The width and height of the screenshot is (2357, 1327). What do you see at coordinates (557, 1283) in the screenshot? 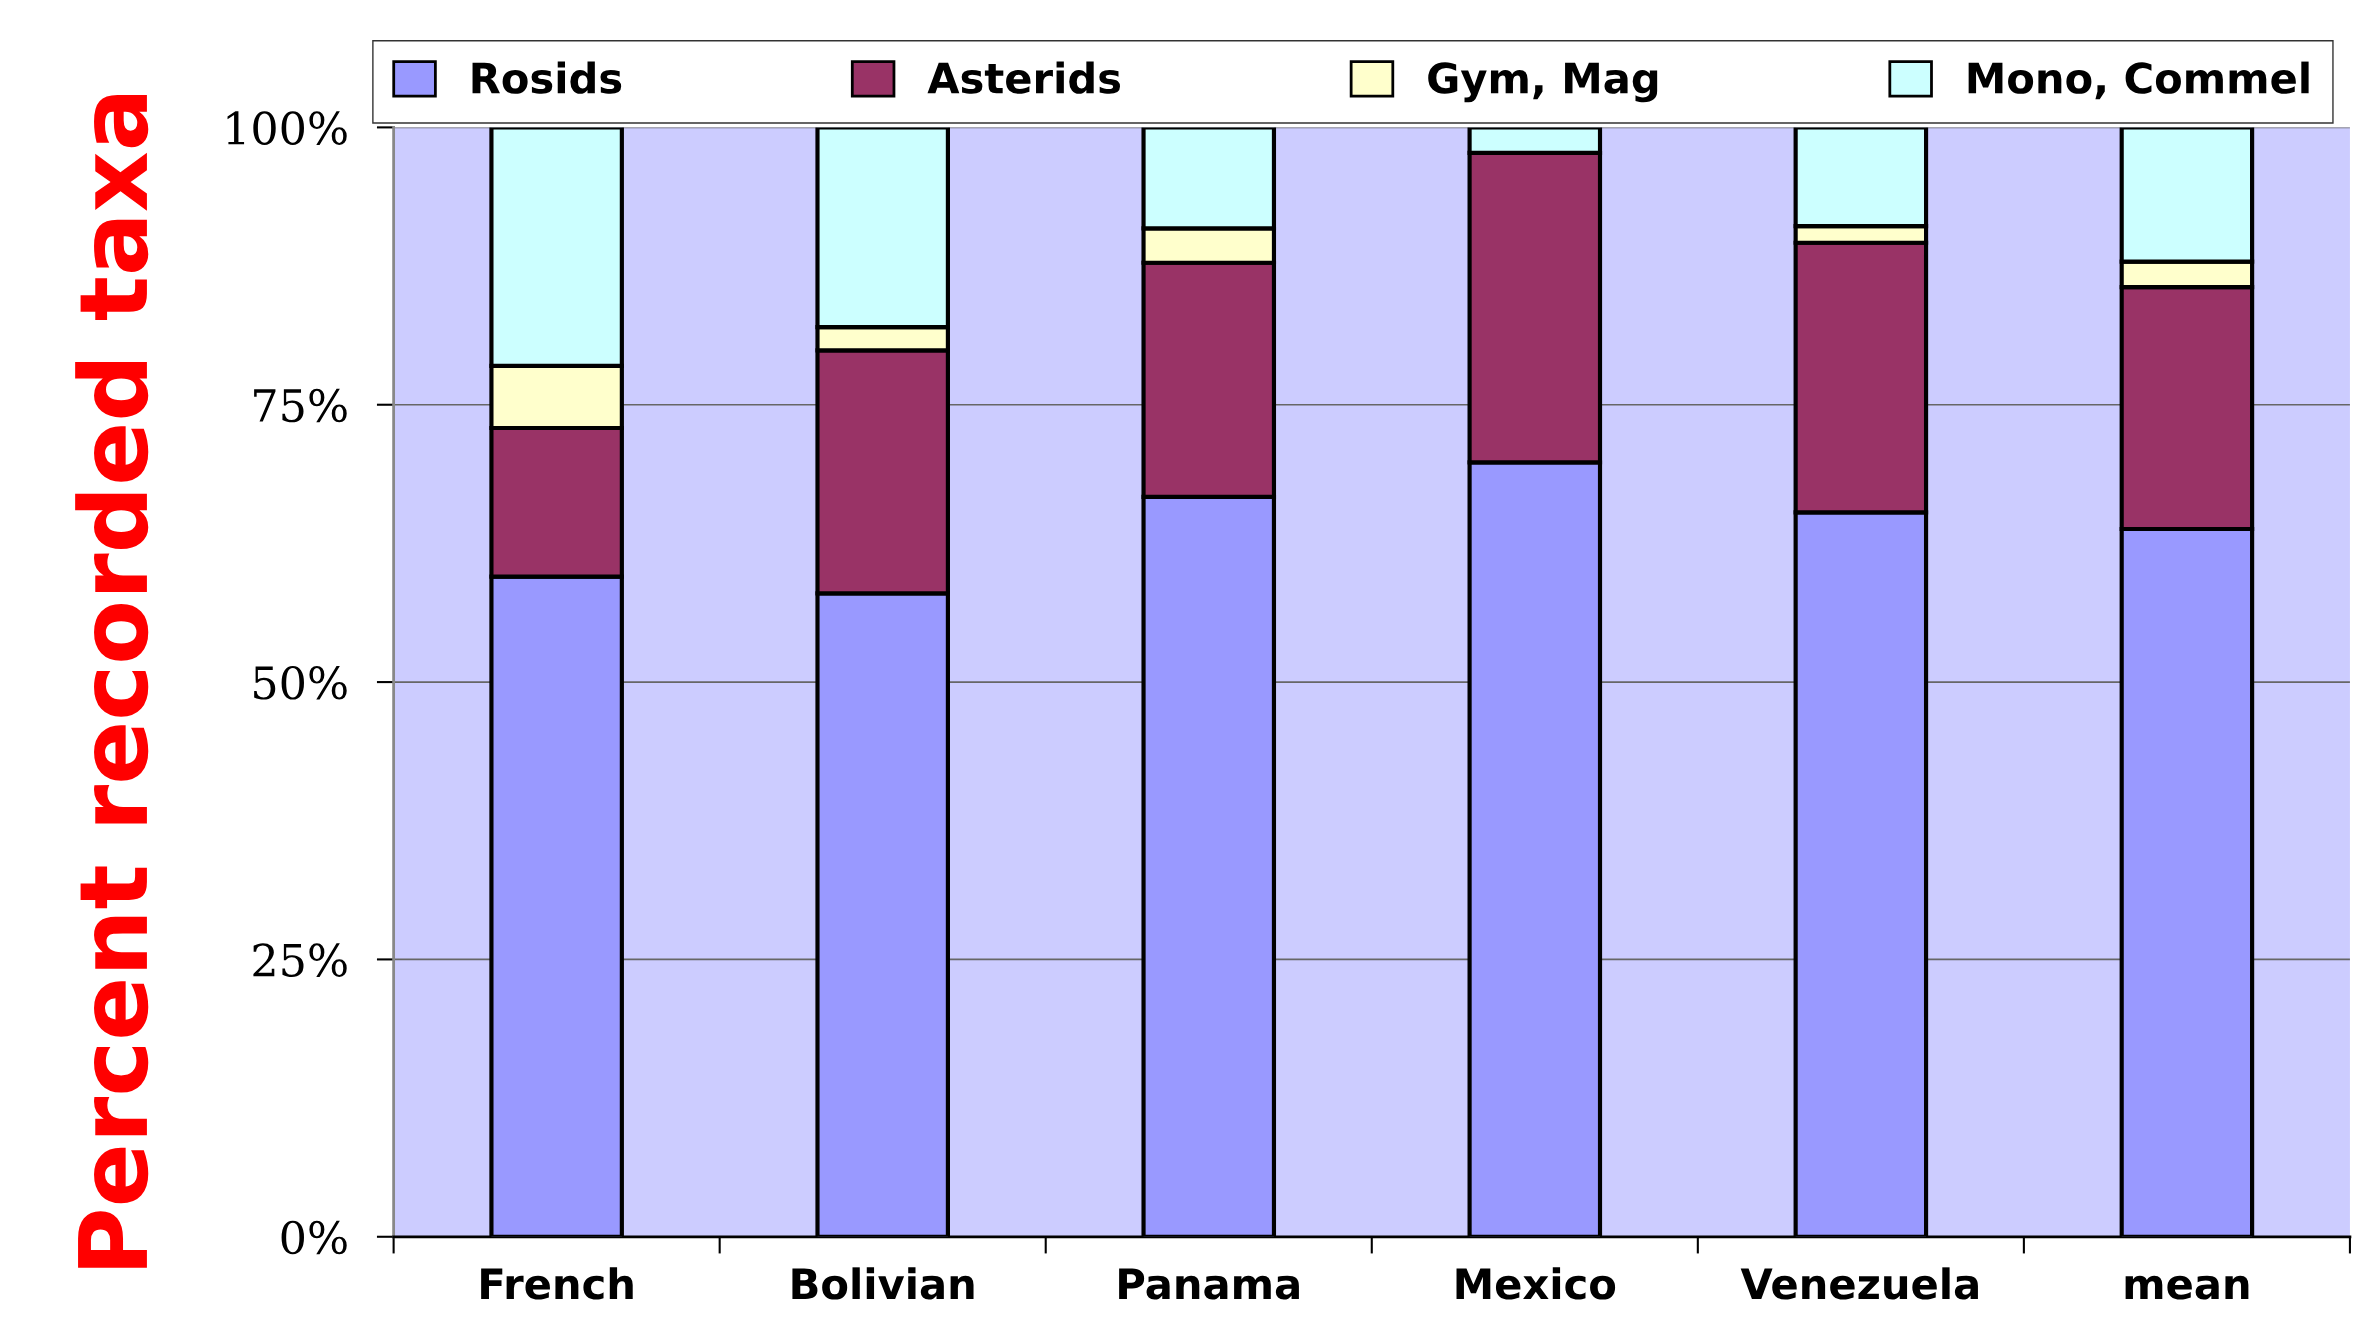
I see `x-tick-label: French` at bounding box center [557, 1283].